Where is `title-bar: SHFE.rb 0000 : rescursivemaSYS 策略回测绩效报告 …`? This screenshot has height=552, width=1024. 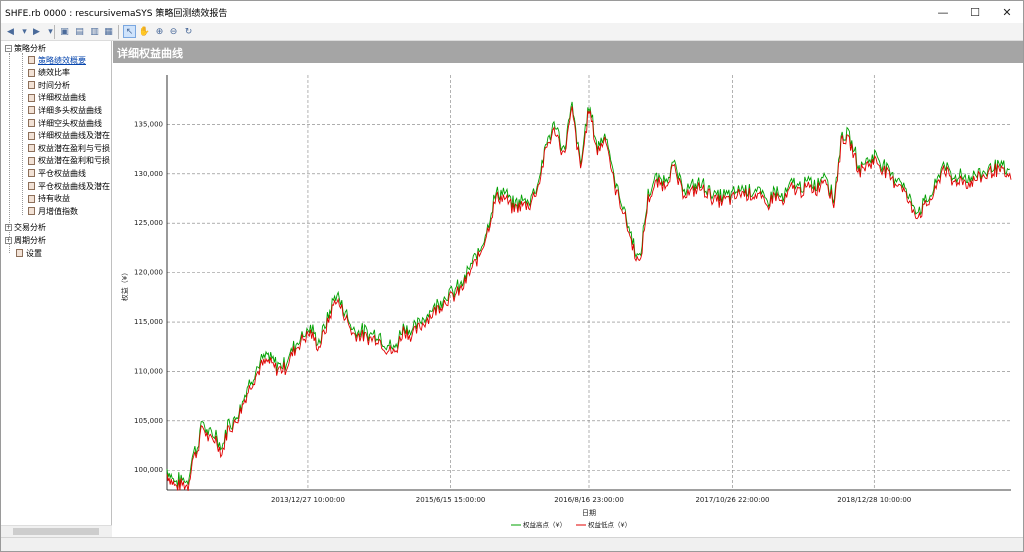
title-bar: SHFE.rb 0000 : rescursivemaSYS 策略回测绩效报告 … is located at coordinates (512, 12).